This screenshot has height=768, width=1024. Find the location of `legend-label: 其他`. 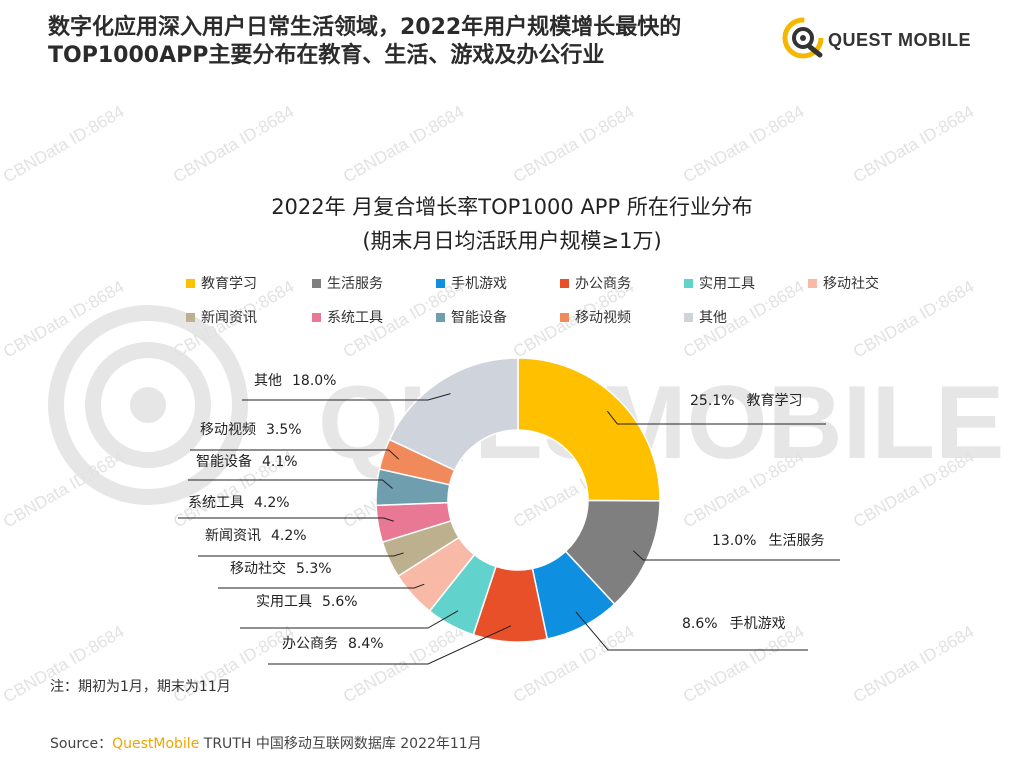

legend-label: 其他 is located at coordinates (713, 318).